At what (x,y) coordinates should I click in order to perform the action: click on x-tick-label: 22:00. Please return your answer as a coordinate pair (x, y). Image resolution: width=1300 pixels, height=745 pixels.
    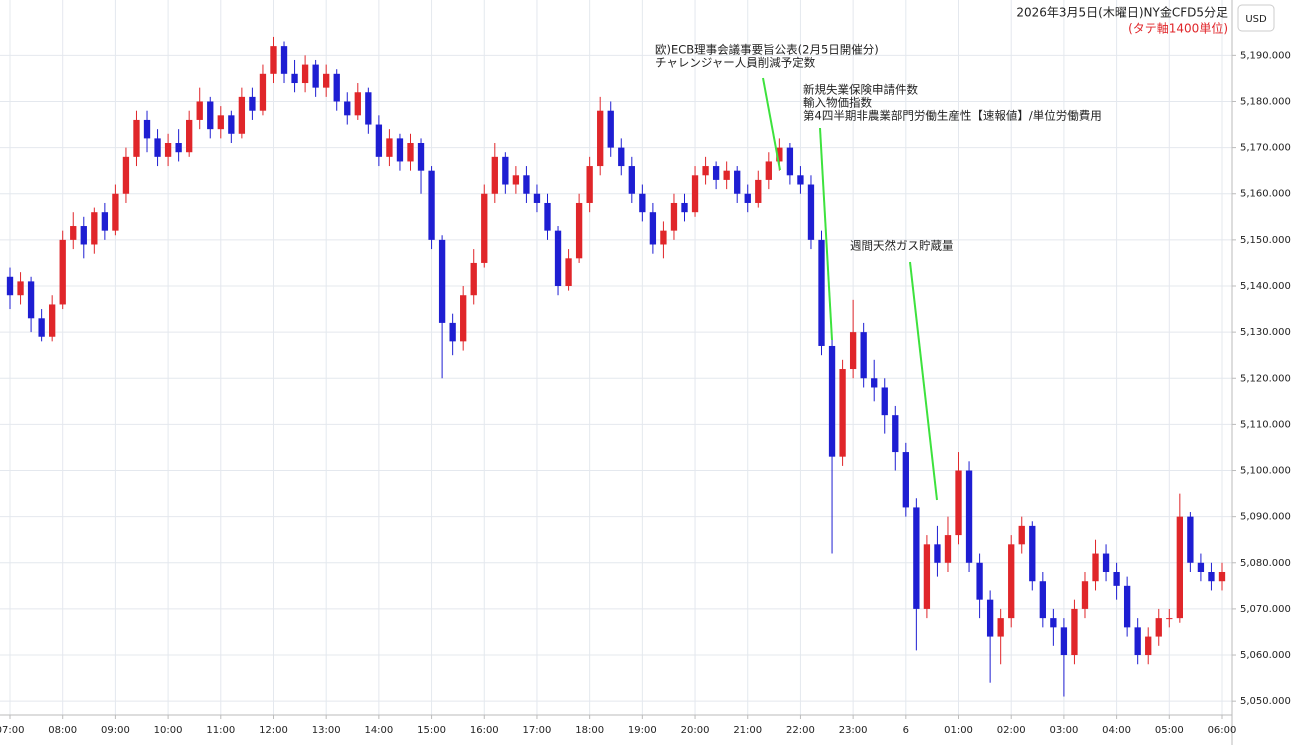
    Looking at the image, I should click on (800, 730).